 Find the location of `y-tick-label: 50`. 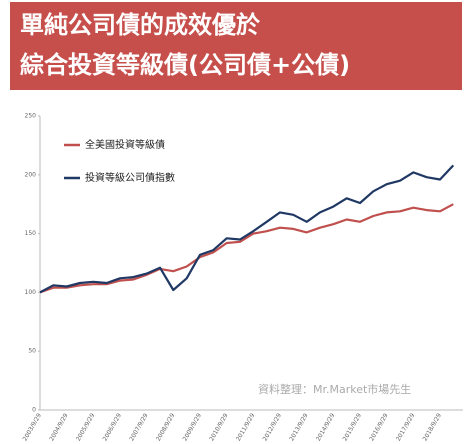

y-tick-label: 50 is located at coordinates (32, 351).